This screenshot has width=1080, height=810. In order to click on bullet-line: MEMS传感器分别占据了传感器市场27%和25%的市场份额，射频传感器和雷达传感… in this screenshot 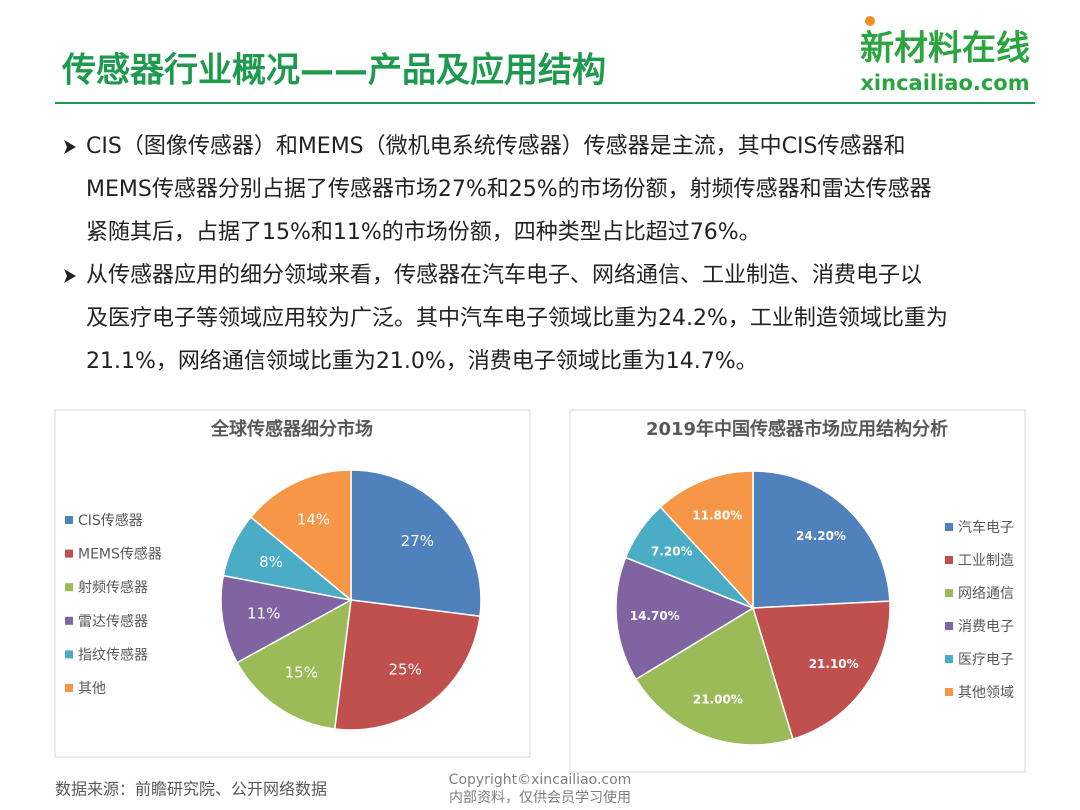, I will do `click(509, 189)`.